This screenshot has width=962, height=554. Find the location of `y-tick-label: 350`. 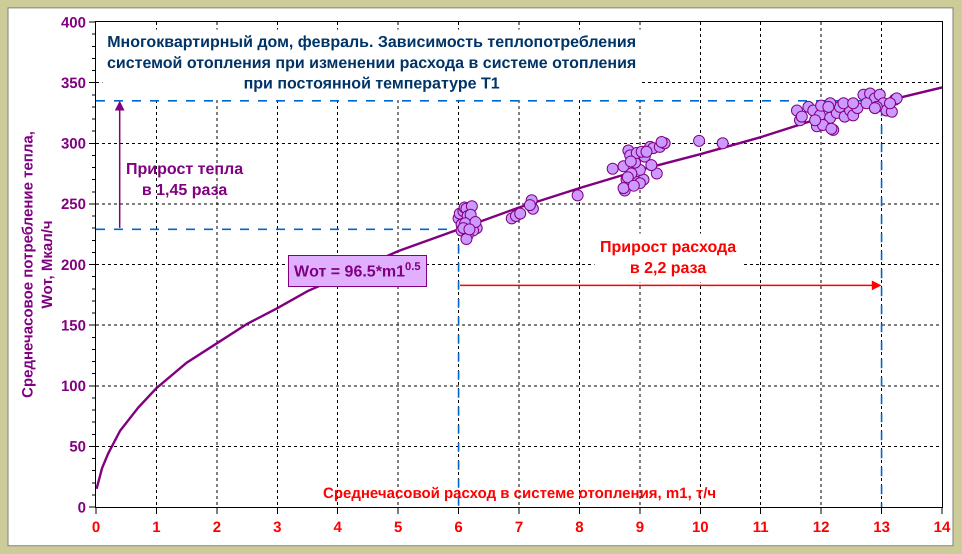

y-tick-label: 350 is located at coordinates (73, 83).